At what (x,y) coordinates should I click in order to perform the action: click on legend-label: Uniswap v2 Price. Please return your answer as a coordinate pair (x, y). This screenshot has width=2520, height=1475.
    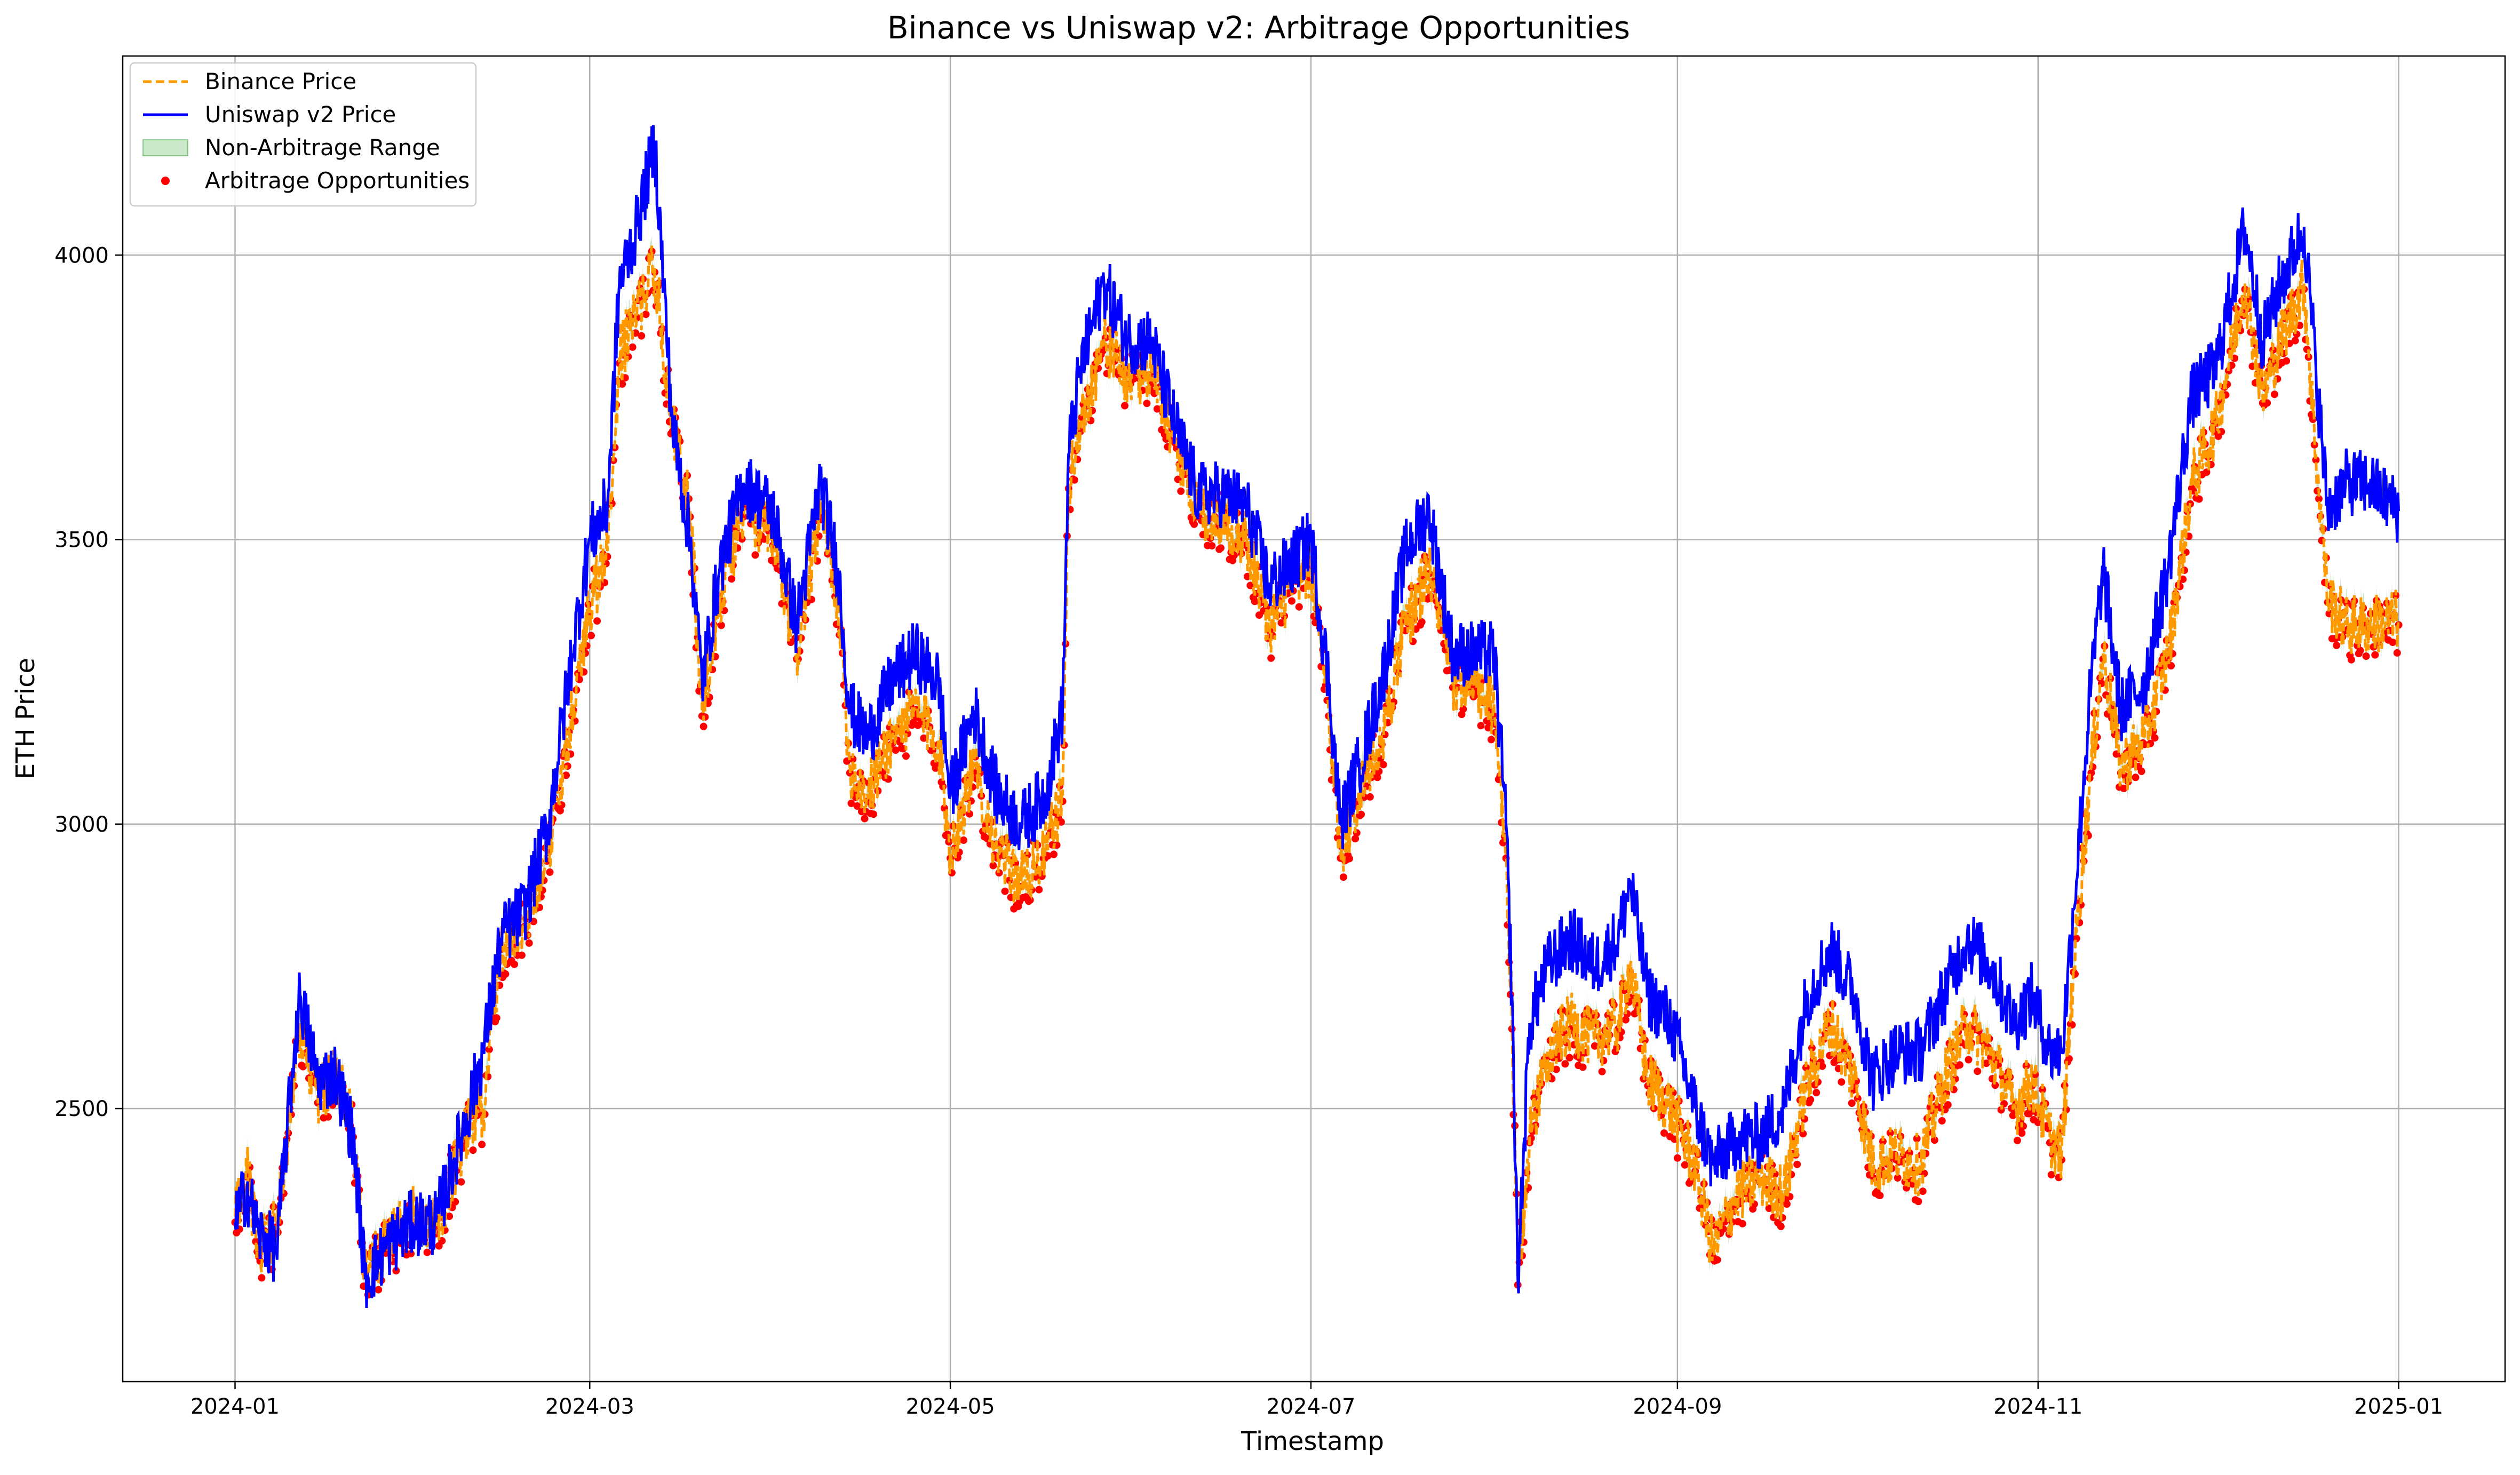
    Looking at the image, I should click on (300, 114).